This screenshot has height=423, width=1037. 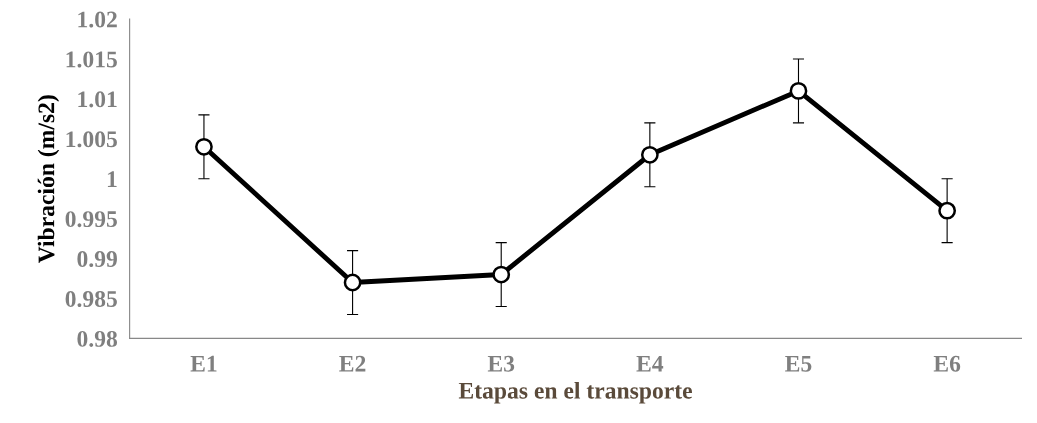 What do you see at coordinates (203, 363) in the screenshot?
I see `x-tick-label: E1` at bounding box center [203, 363].